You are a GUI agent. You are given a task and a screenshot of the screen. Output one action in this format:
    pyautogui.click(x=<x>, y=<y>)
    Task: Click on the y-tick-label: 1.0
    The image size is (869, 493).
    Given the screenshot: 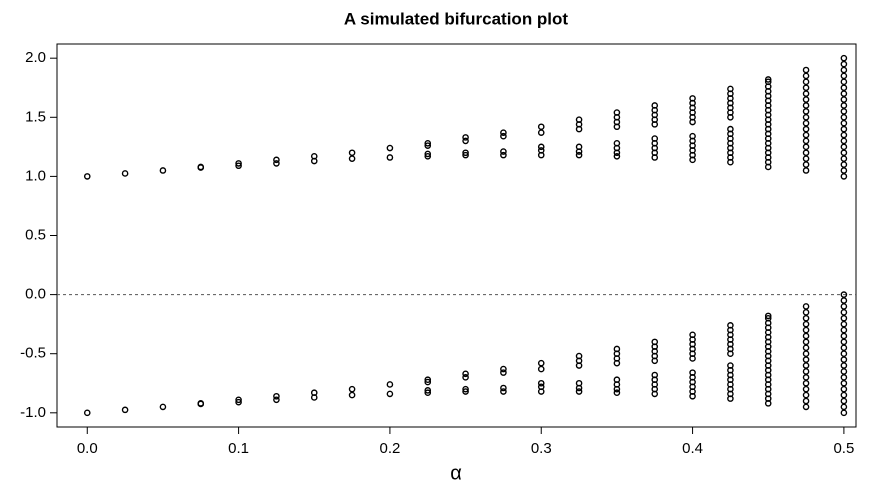 What is the action you would take?
    pyautogui.click(x=35, y=175)
    